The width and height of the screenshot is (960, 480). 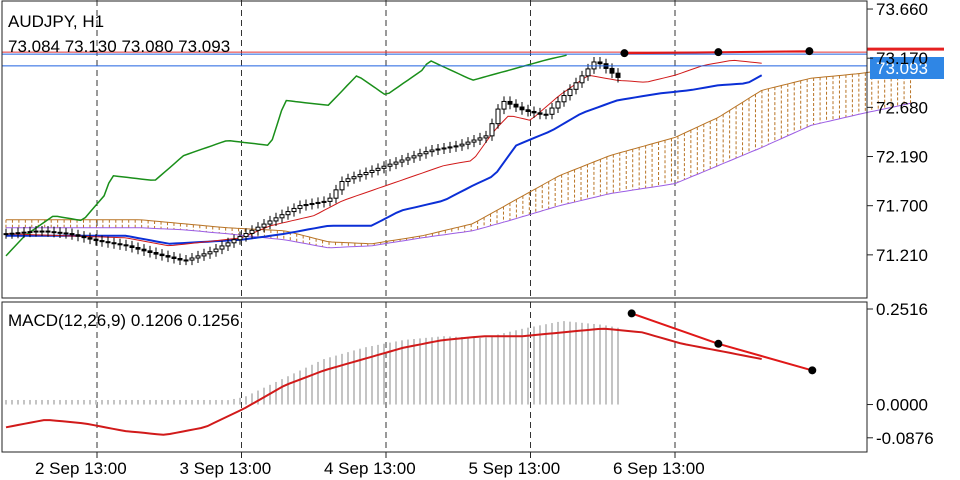 I want to click on macd-tick-label: 0.2516, so click(x=902, y=309).